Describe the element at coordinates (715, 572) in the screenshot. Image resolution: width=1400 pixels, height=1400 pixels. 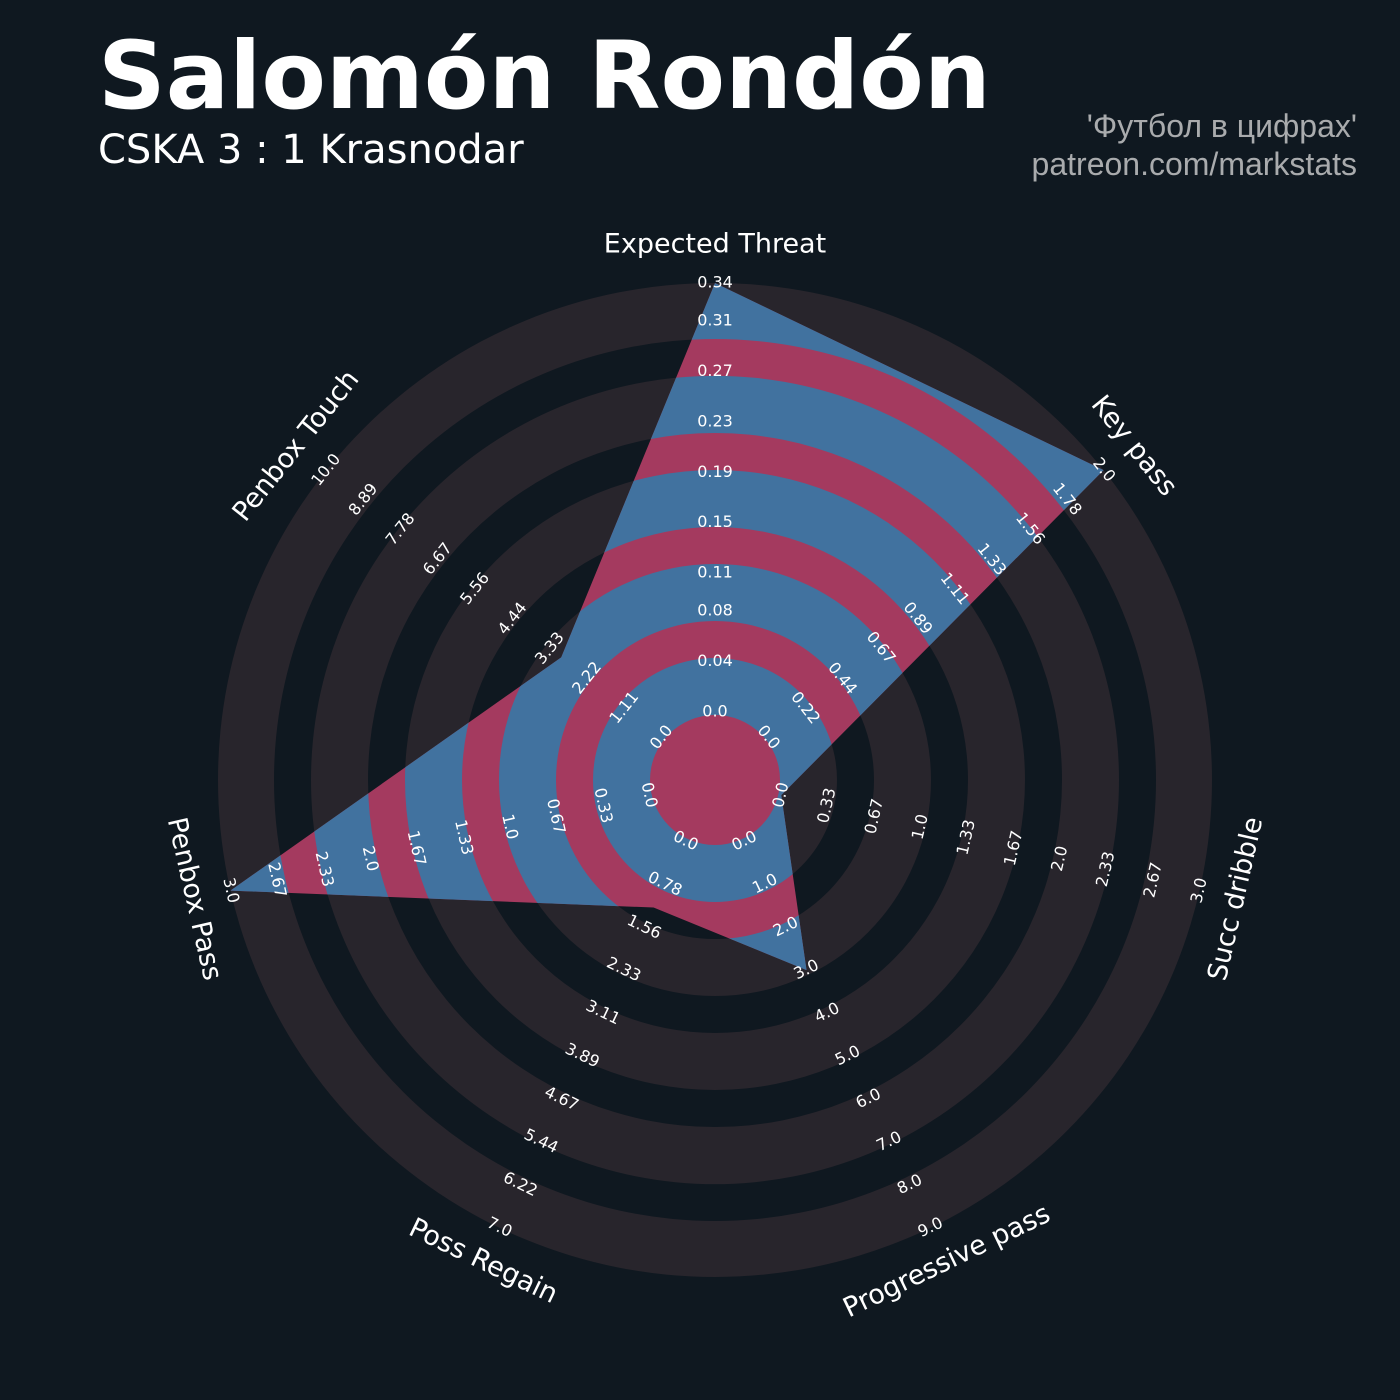
I see `tick-label: 0.11` at that location.